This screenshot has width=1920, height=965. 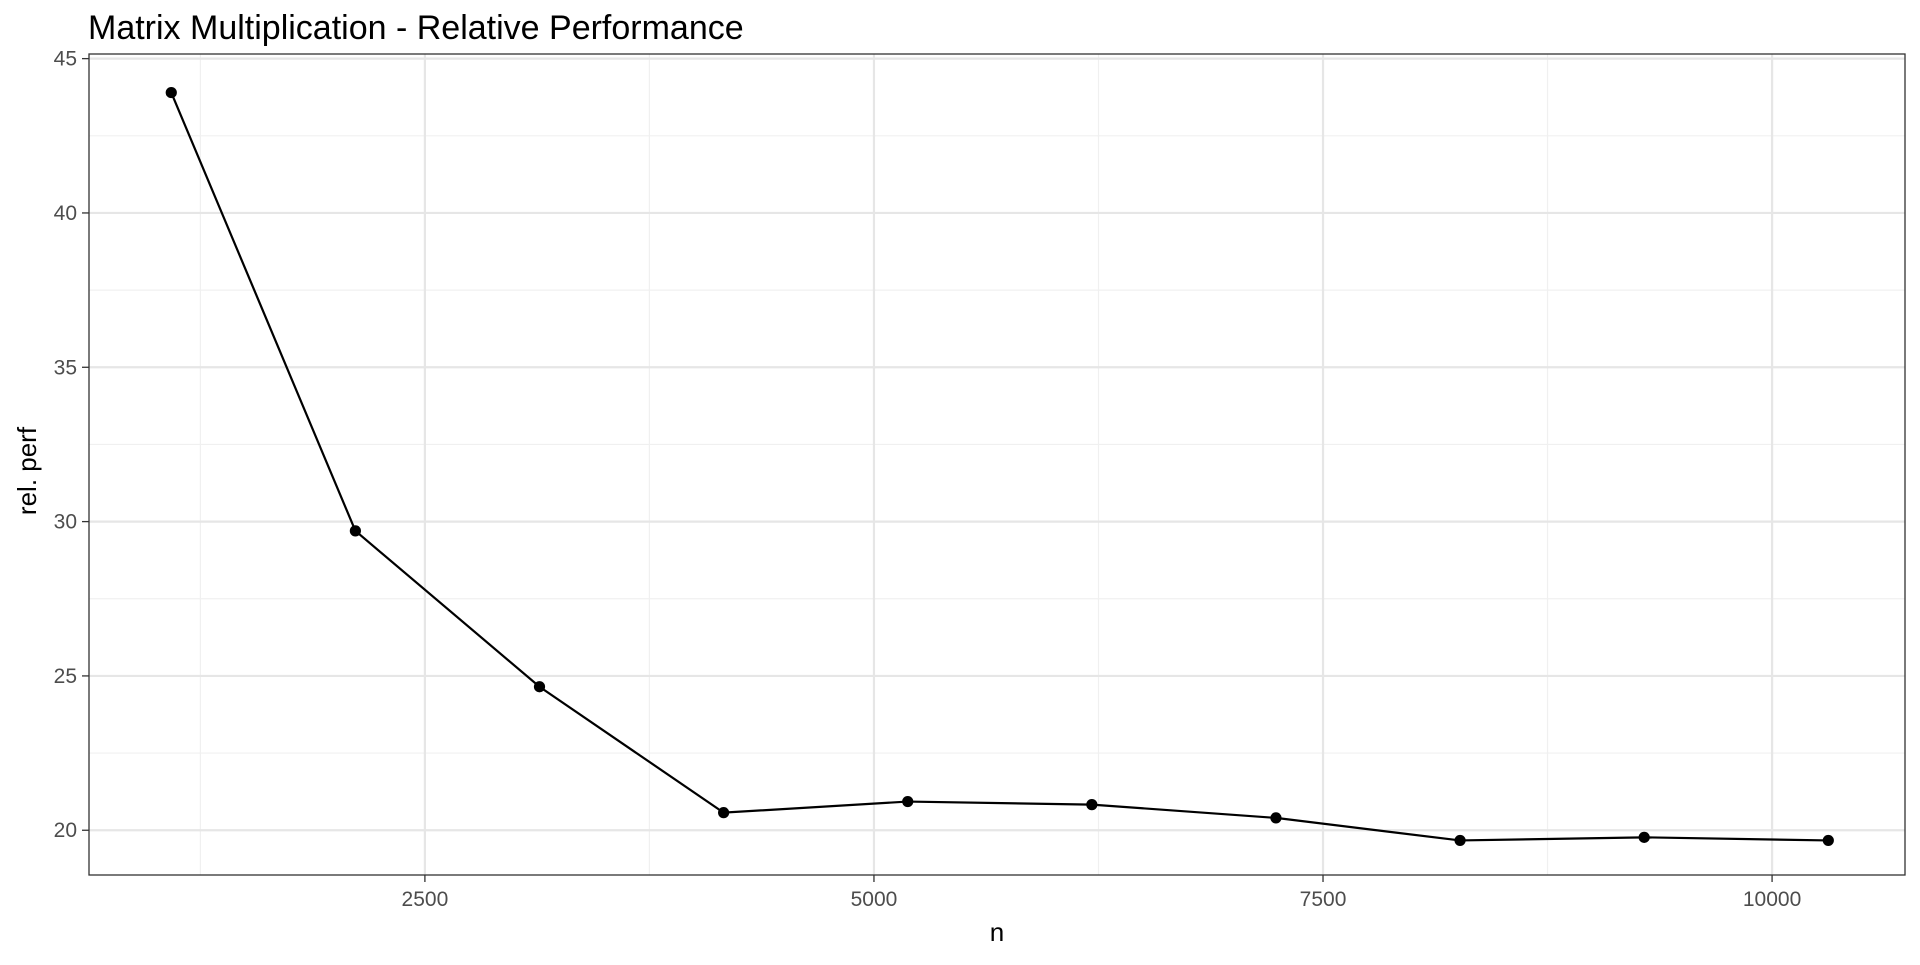 I want to click on x-tick-label: 2500, so click(x=425, y=899).